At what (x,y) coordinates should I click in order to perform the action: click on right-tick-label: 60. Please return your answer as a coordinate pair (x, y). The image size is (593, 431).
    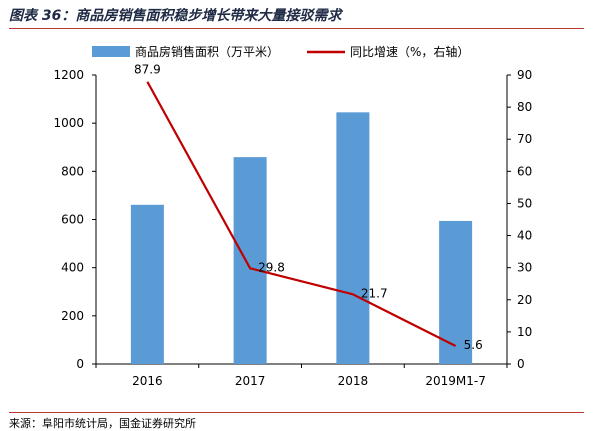
    Looking at the image, I should click on (524, 171).